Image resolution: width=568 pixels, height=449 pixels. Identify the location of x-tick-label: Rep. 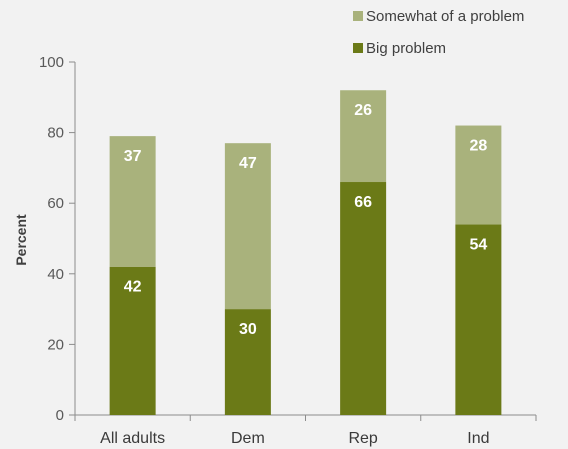
(362, 438).